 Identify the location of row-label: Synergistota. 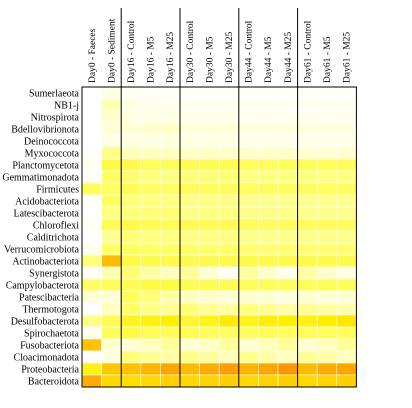
(54, 273).